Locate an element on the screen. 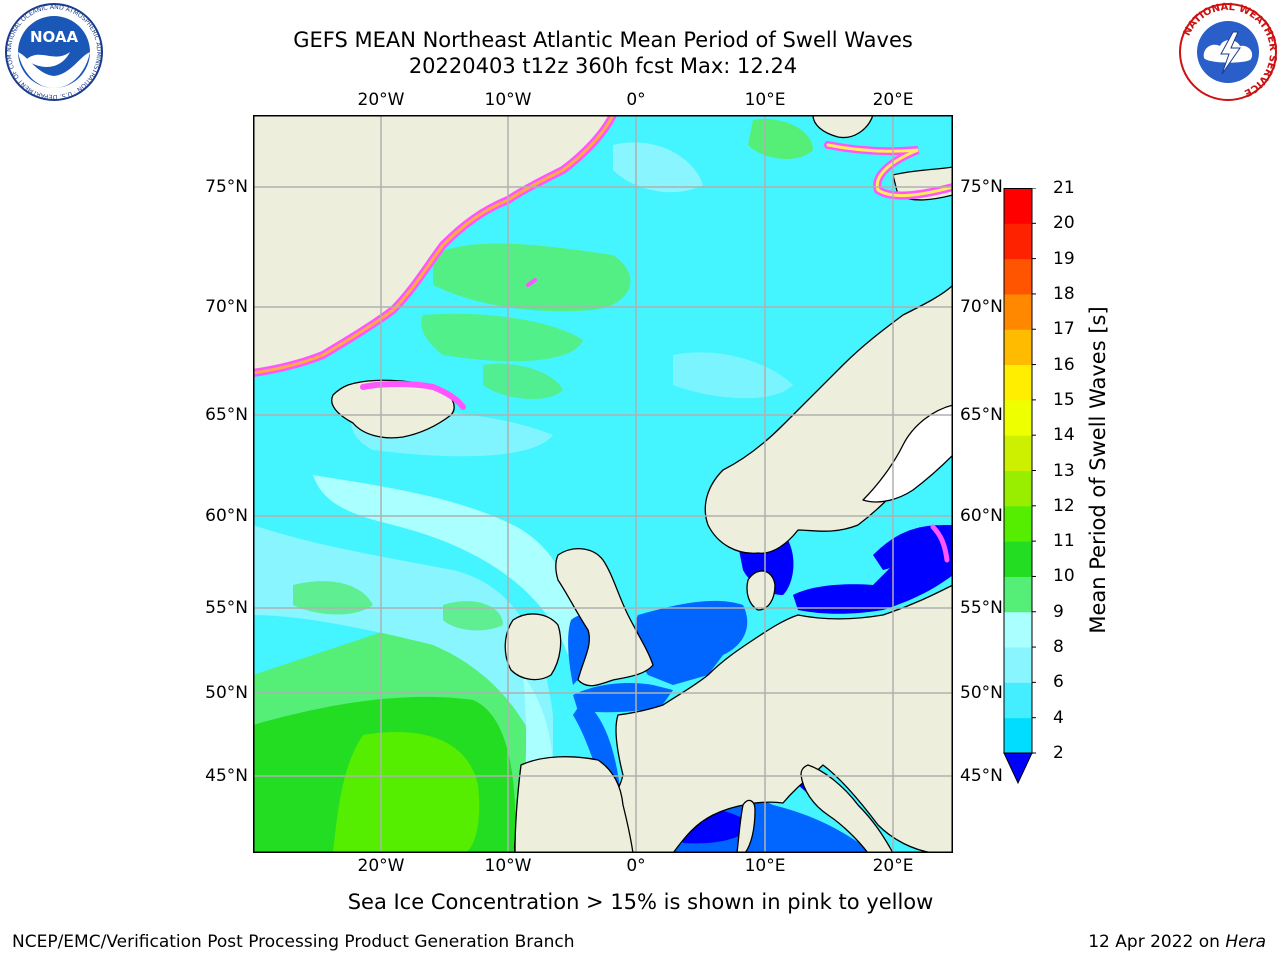 The image size is (1280, 960). lon-tick-bottom: 20°W is located at coordinates (381, 866).